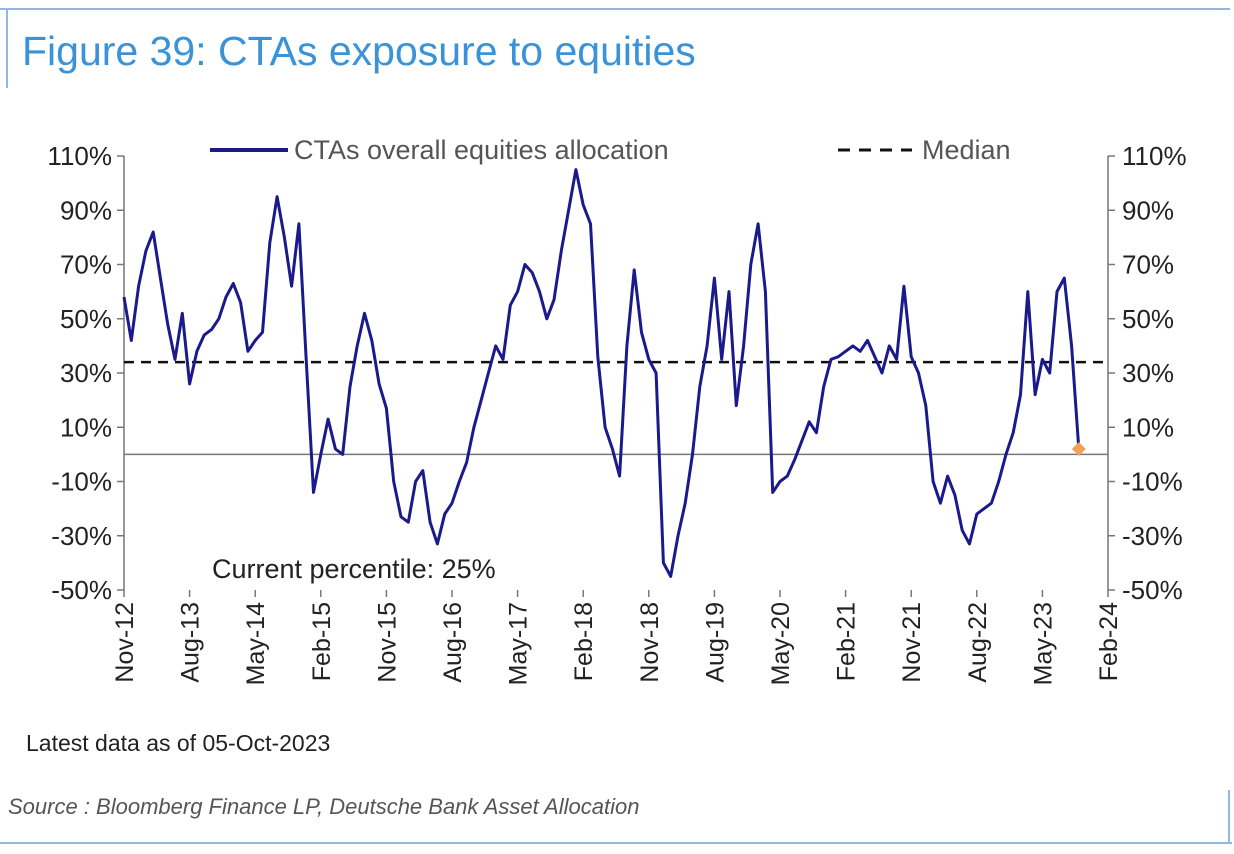  Describe the element at coordinates (1148, 427) in the screenshot. I see `y-tick-label-right: 10%` at that location.